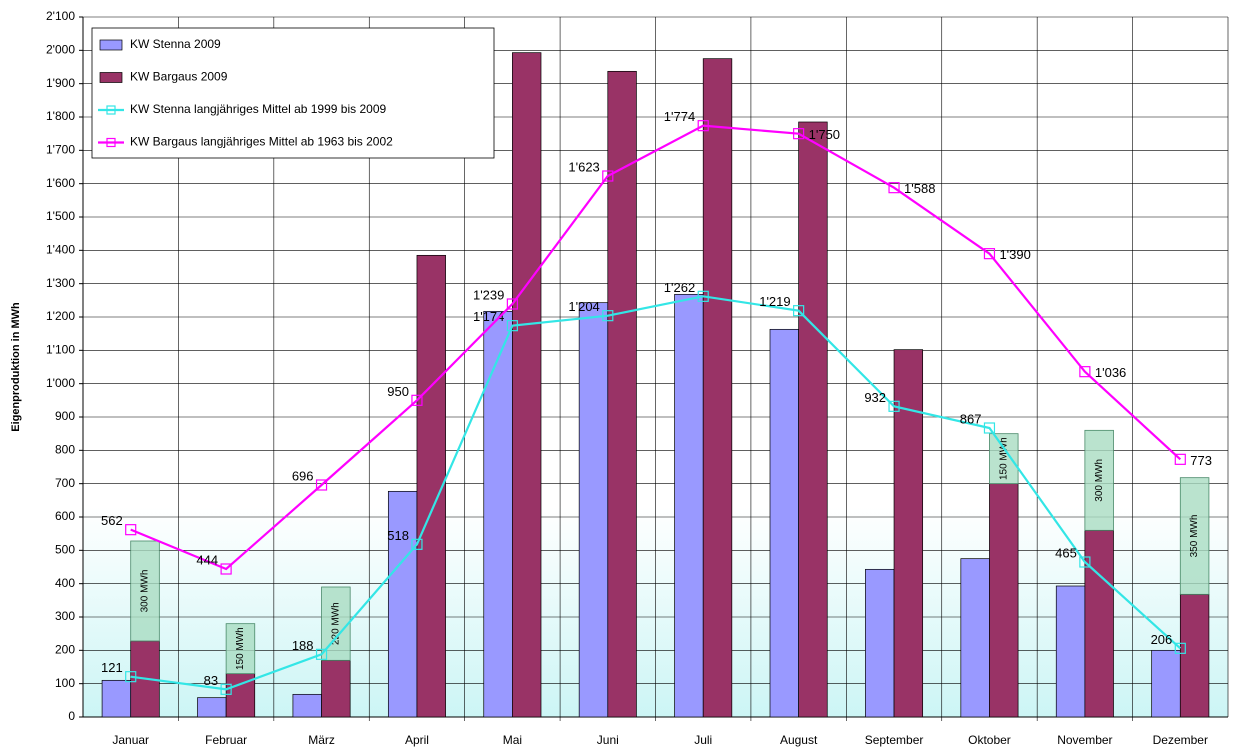 The width and height of the screenshot is (1234, 749). Describe the element at coordinates (875, 397) in the screenshot. I see `data-label: 932` at that location.